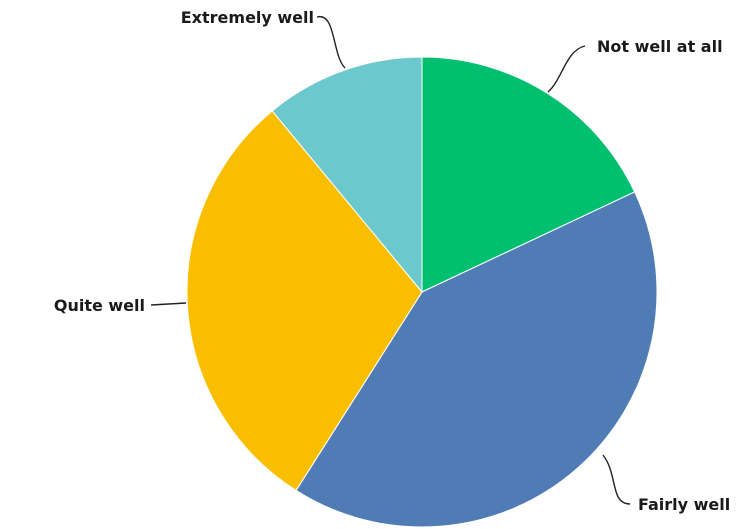  What do you see at coordinates (660, 46) in the screenshot?
I see `slice-label-not-well-at-all: Not well at all` at bounding box center [660, 46].